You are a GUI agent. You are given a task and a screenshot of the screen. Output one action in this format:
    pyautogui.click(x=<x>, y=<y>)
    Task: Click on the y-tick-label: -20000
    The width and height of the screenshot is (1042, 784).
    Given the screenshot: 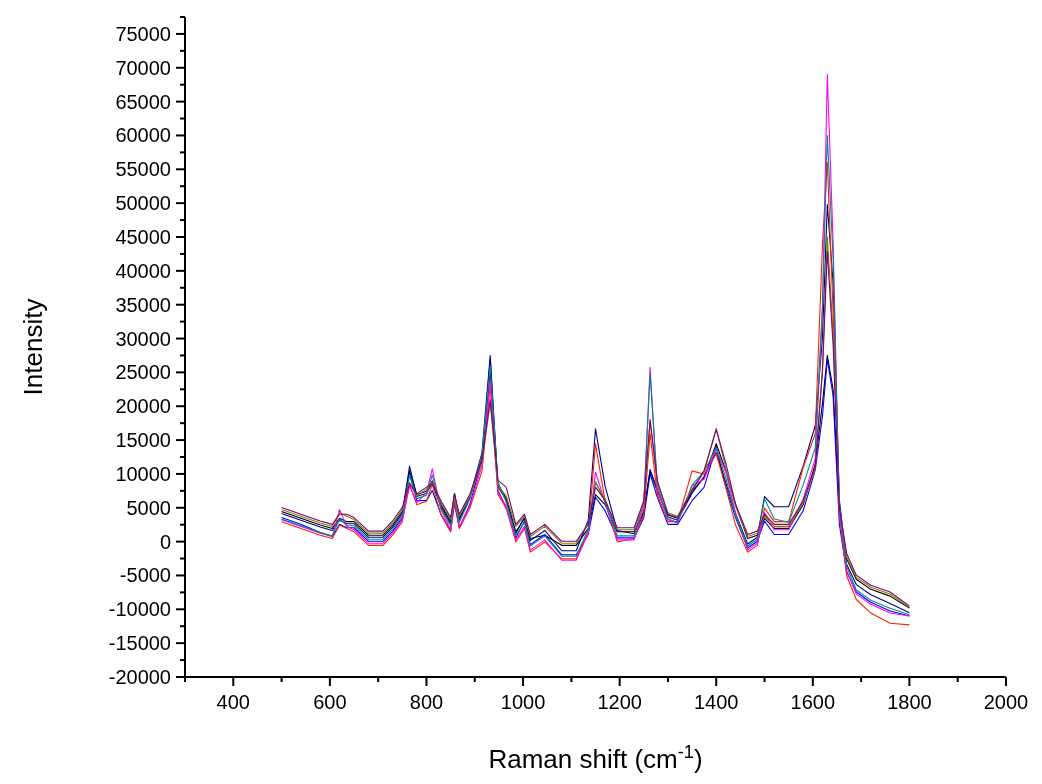 What is the action you would take?
    pyautogui.click(x=139, y=677)
    